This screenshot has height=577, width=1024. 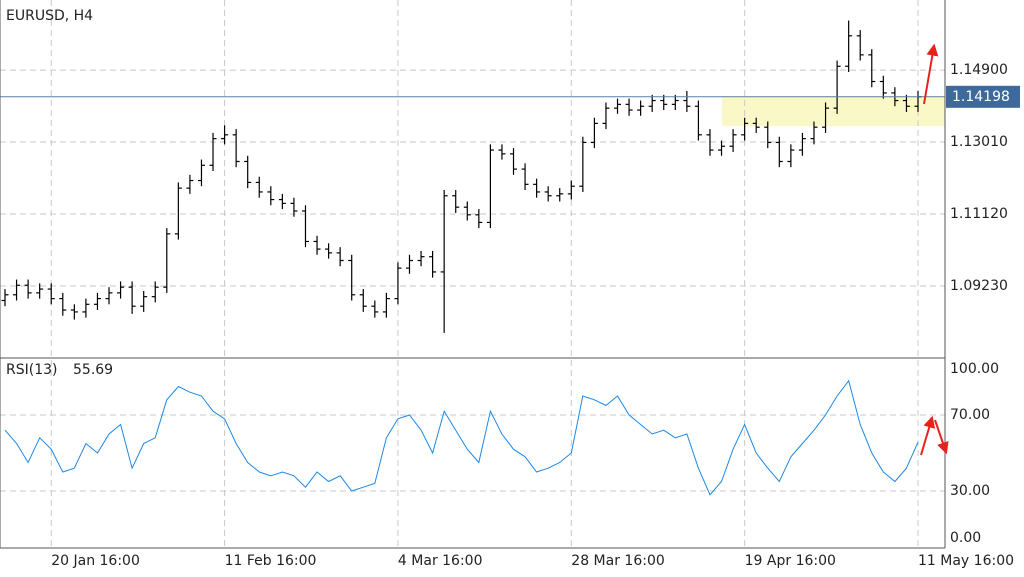 What do you see at coordinates (965, 538) in the screenshot?
I see `y-tick-label: 0.00` at bounding box center [965, 538].